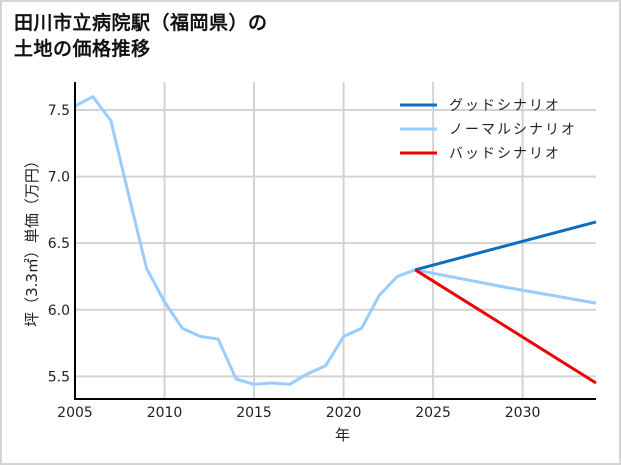 The width and height of the screenshot is (621, 465). Describe the element at coordinates (59, 111) in the screenshot. I see `y-tick-label: 7.5` at that location.